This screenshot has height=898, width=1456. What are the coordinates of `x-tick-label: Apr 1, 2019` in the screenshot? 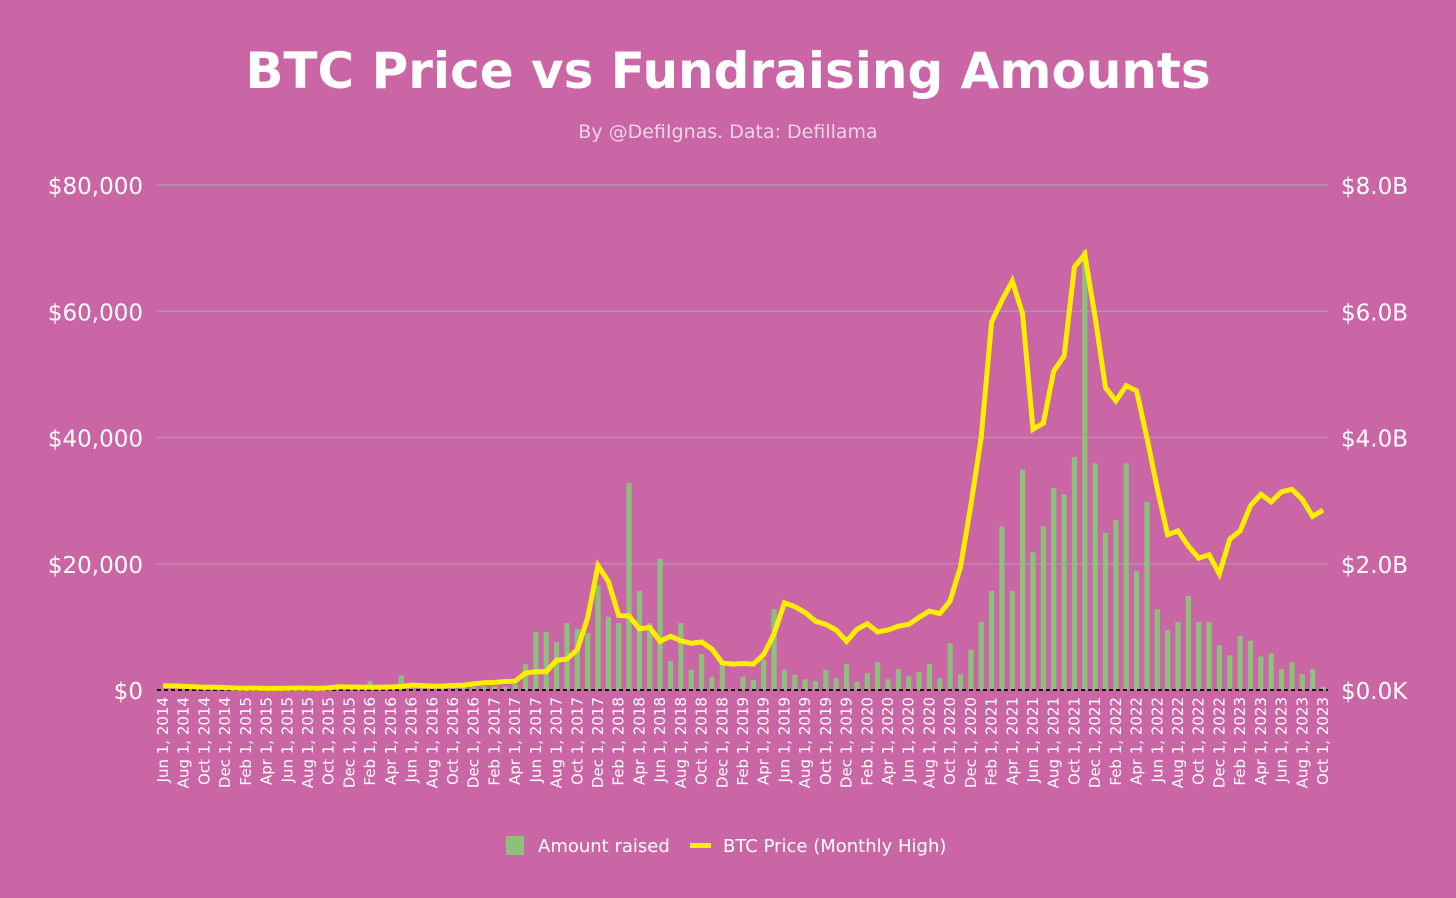 It's located at (764, 741).